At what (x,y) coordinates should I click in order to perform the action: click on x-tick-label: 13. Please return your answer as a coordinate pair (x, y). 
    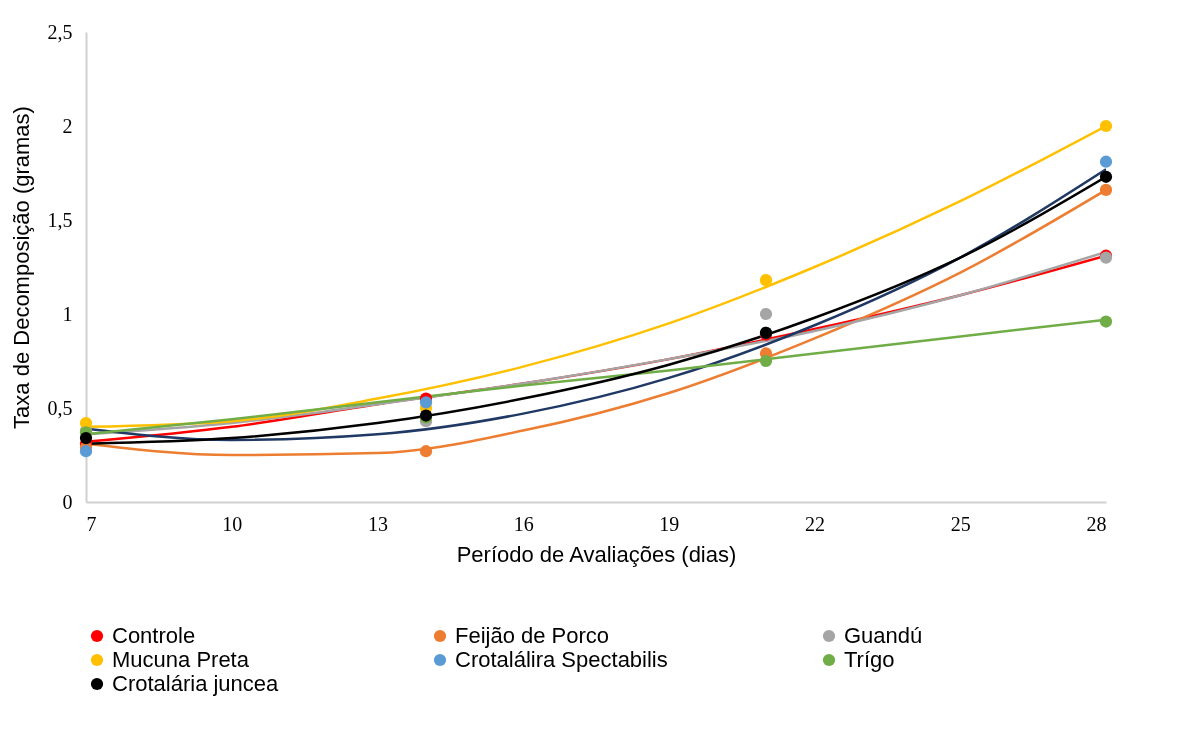
    Looking at the image, I should click on (377, 523).